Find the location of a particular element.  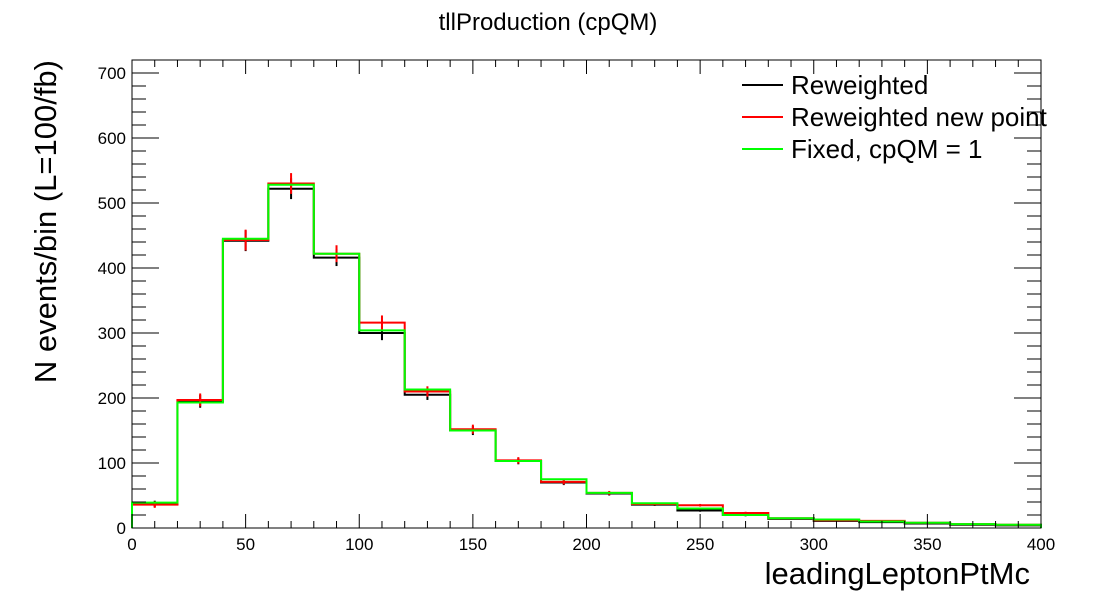

x-tick-label: 150 is located at coordinates (473, 544).